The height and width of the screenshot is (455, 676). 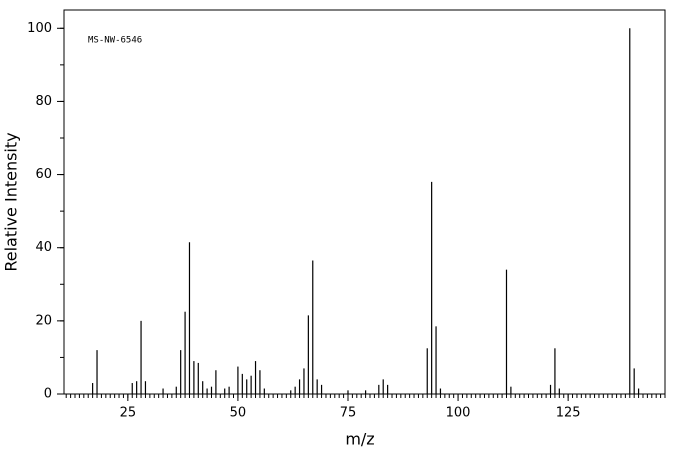 What do you see at coordinates (43, 247) in the screenshot?
I see `y-tick-label: 40` at bounding box center [43, 247].